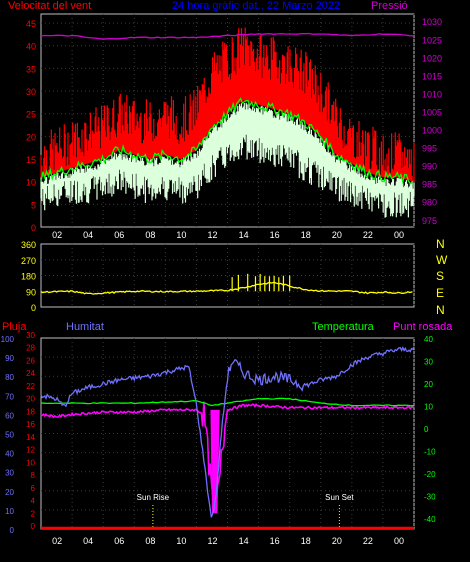  Describe the element at coordinates (9, 358) in the screenshot. I see `humidity-y-tick: 90` at that location.